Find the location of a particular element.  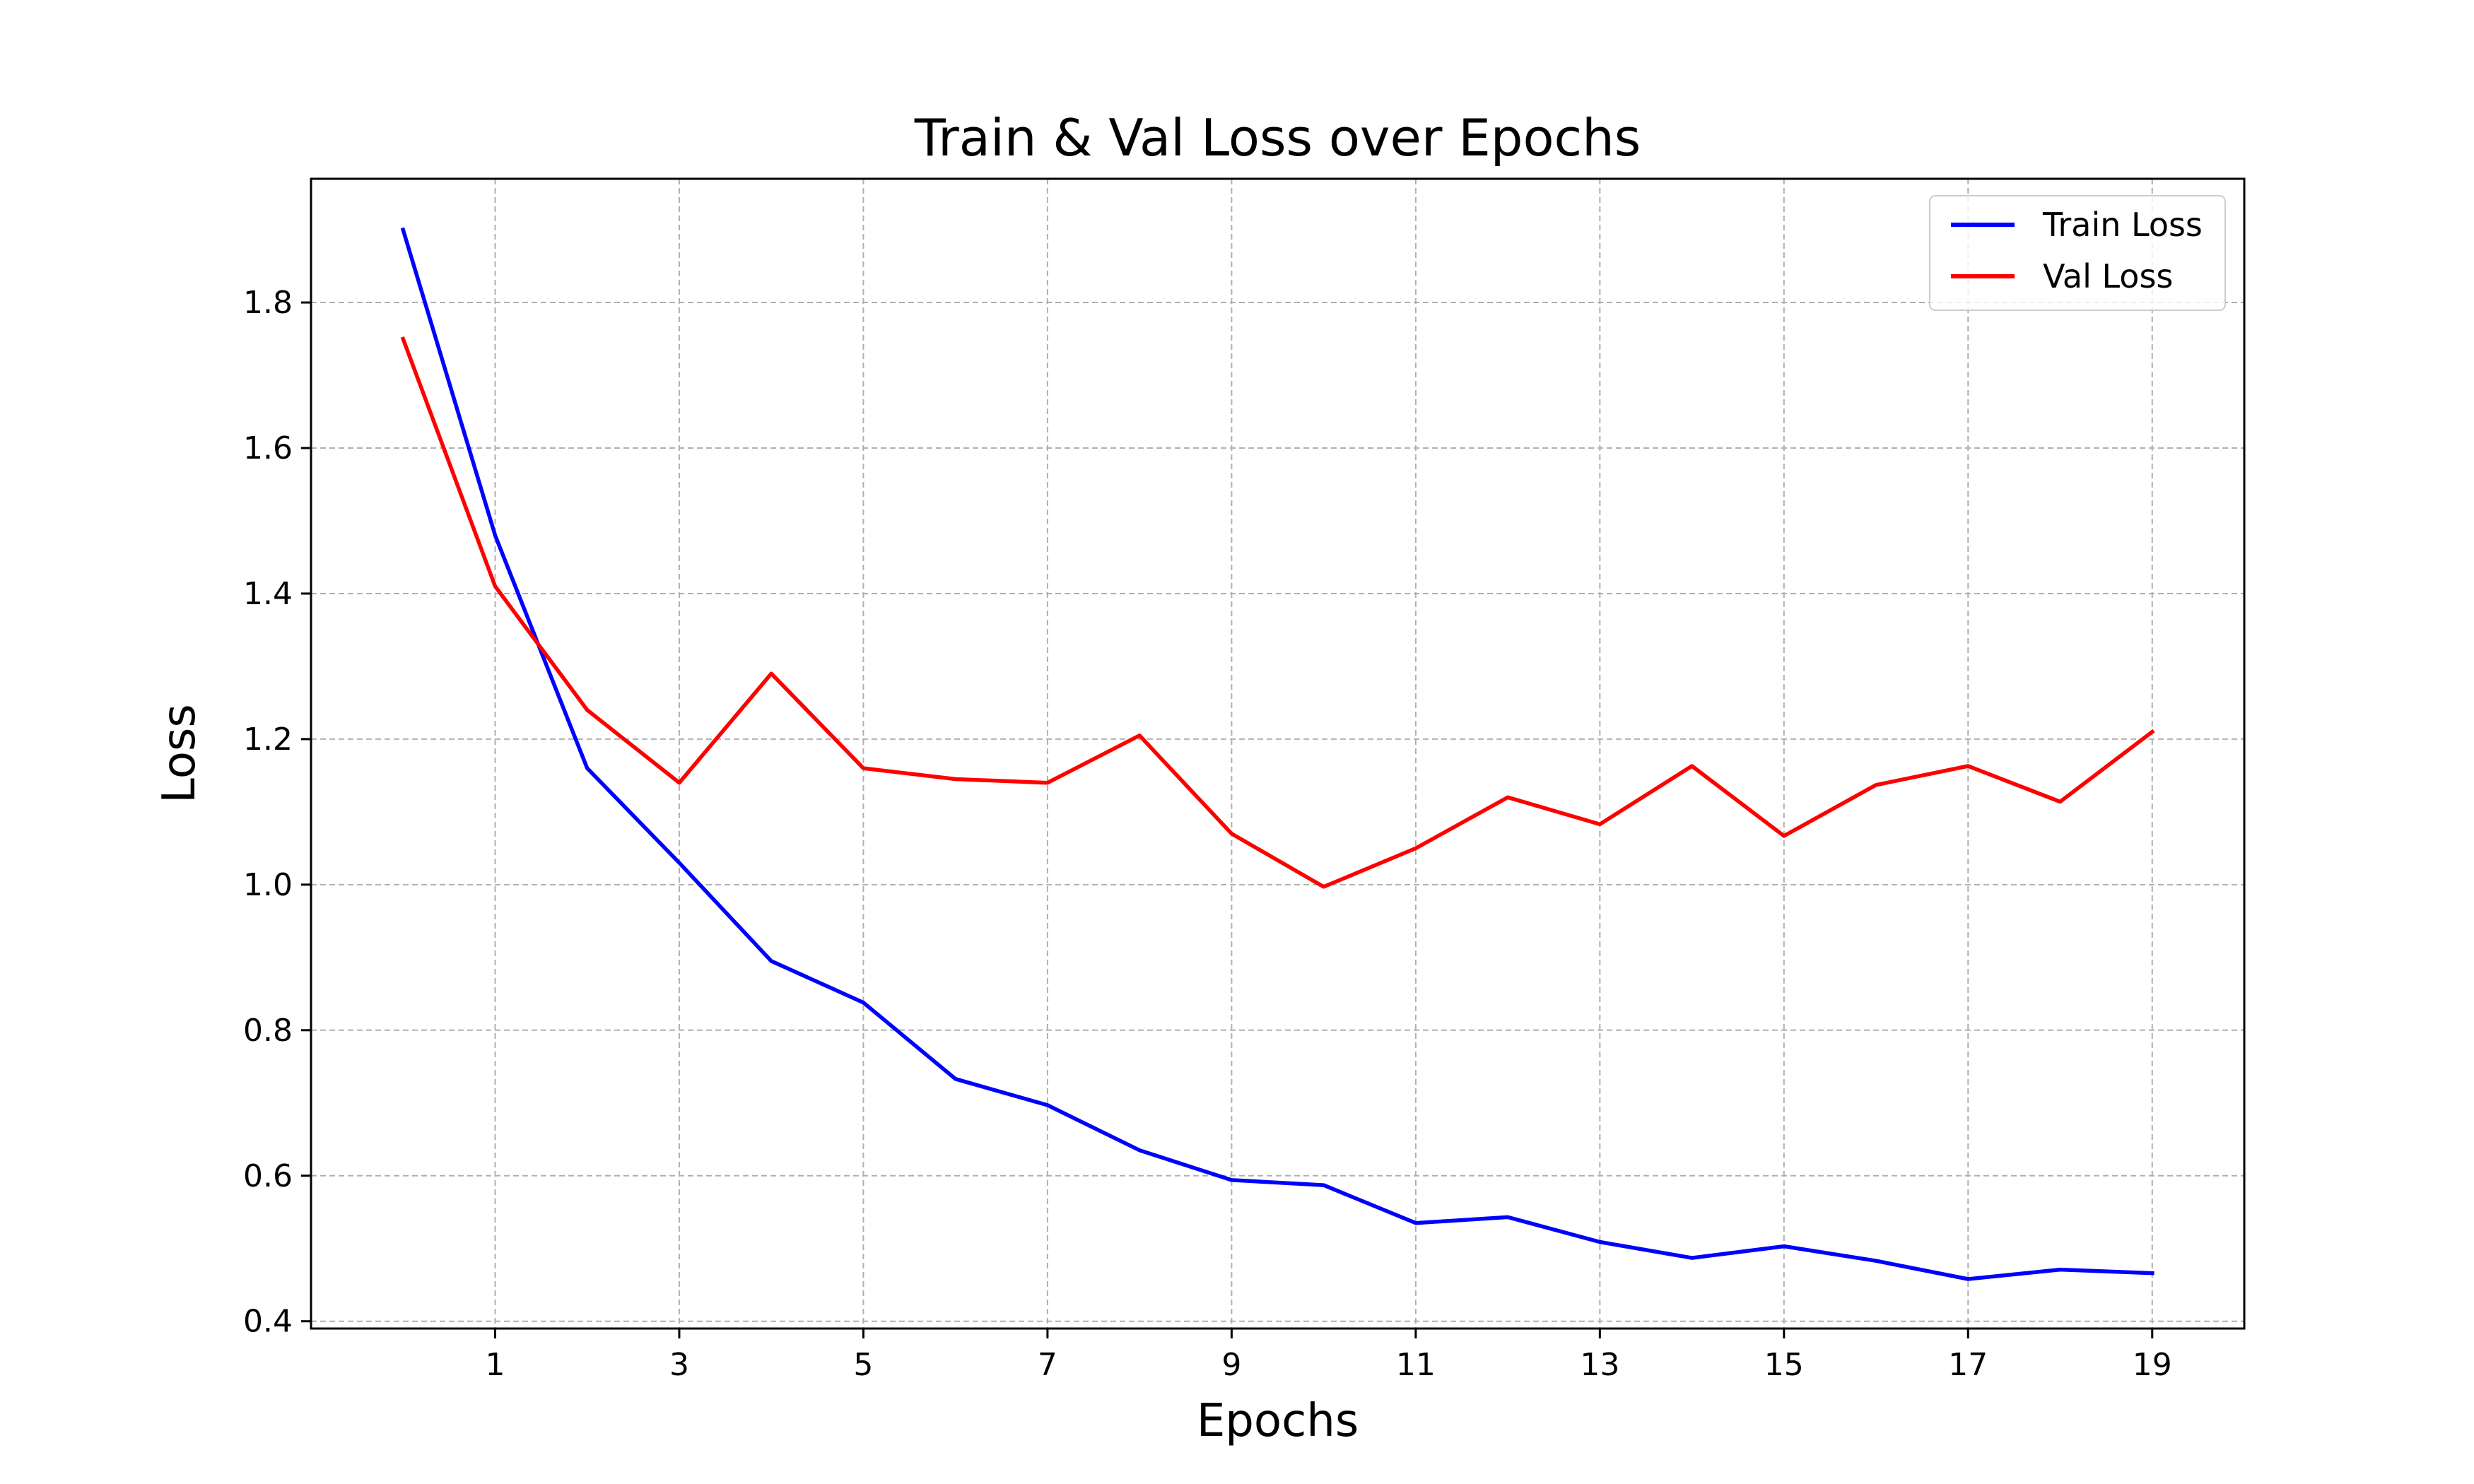

x-tick-label: 7 is located at coordinates (1047, 1365).